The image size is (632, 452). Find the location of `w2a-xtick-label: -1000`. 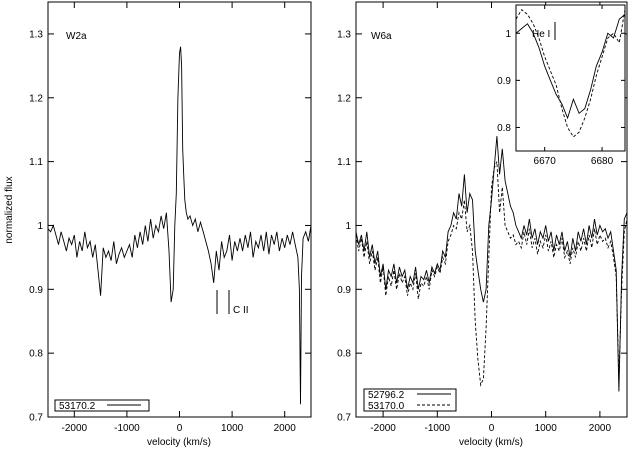

w2a-xtick-label: -1000 is located at coordinates (127, 428).